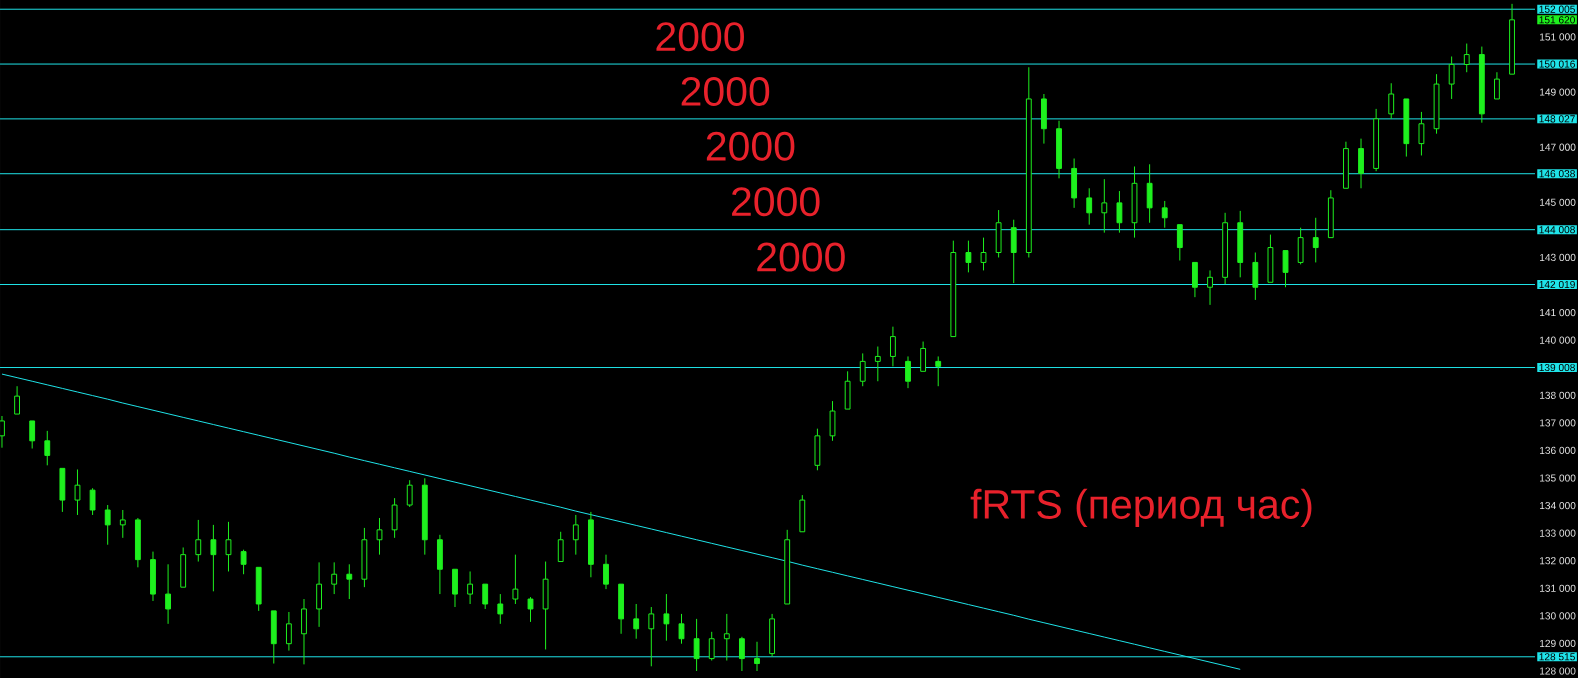 This screenshot has height=678, width=1578. What do you see at coordinates (1558, 450) in the screenshot?
I see `y-tick-label: 136 000` at bounding box center [1558, 450].